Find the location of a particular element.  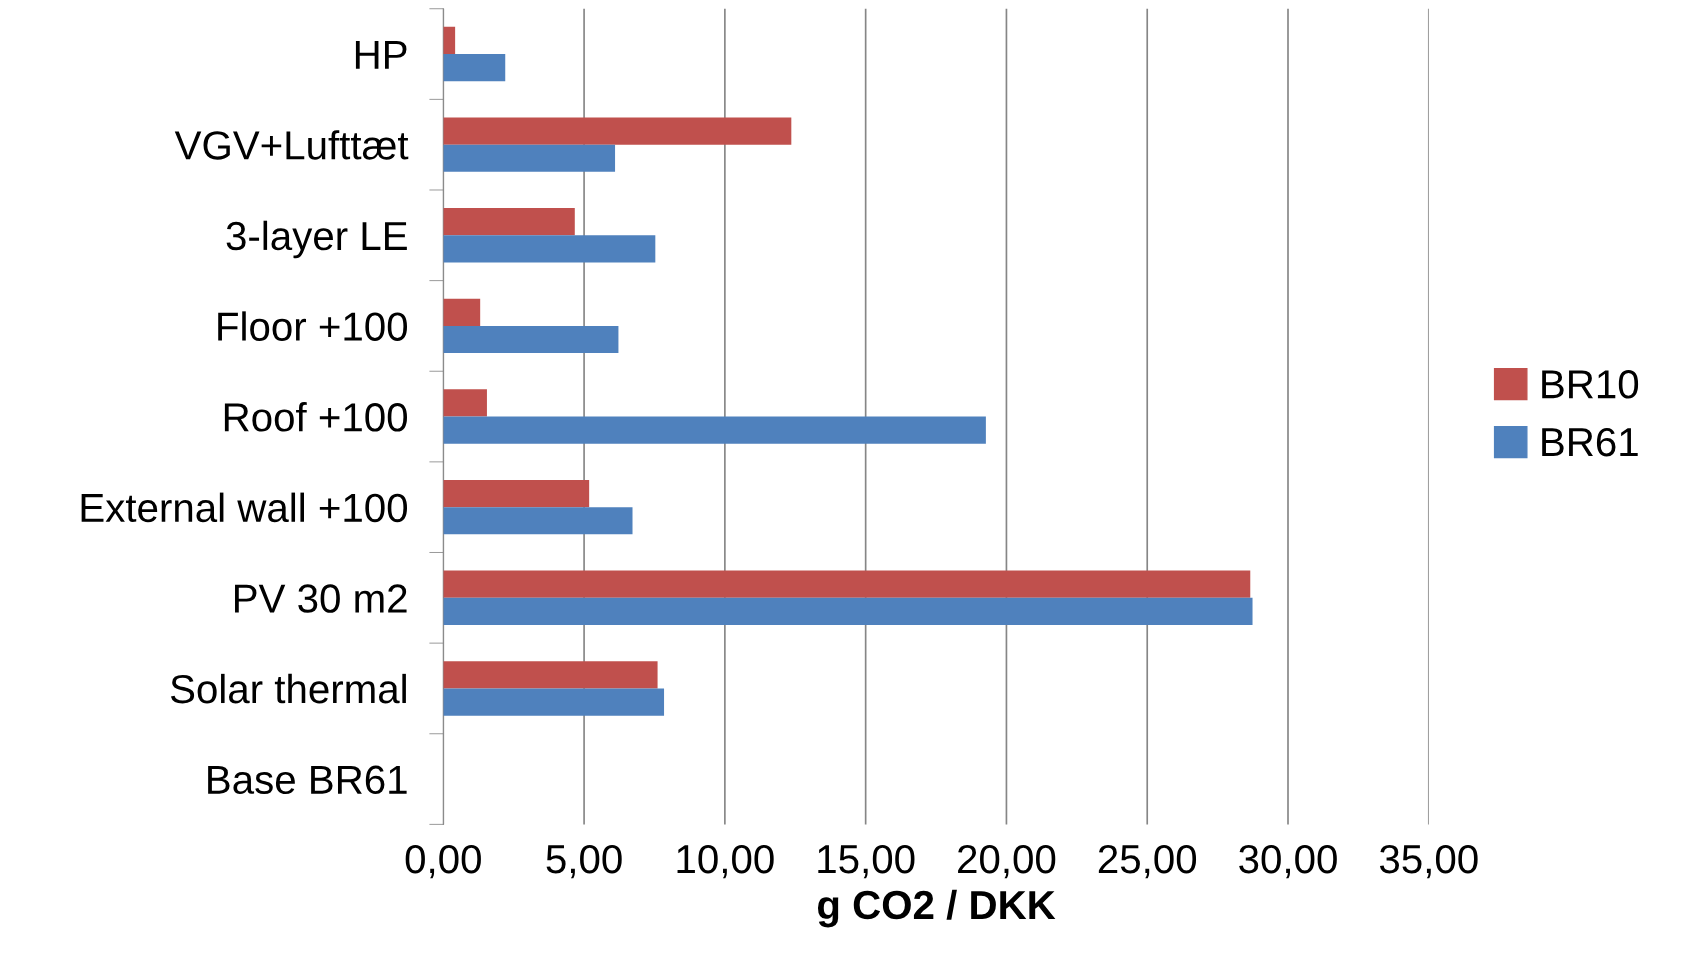

y-tick-label: Roof +100 is located at coordinates (316, 417).